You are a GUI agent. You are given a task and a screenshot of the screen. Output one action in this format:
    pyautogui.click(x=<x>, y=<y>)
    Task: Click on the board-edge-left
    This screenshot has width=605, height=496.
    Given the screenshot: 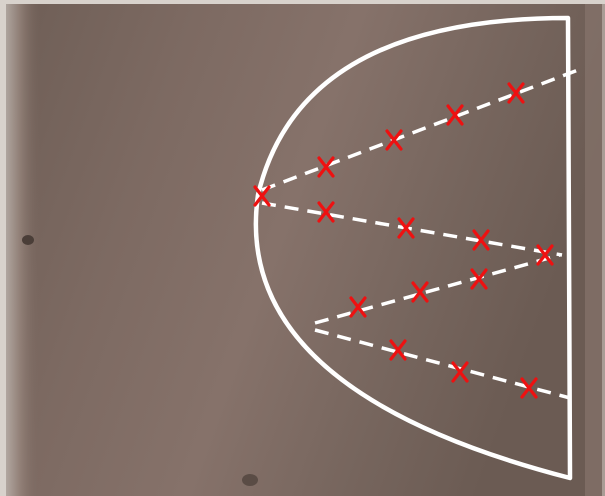 What is the action you would take?
    pyautogui.click(x=23, y=250)
    